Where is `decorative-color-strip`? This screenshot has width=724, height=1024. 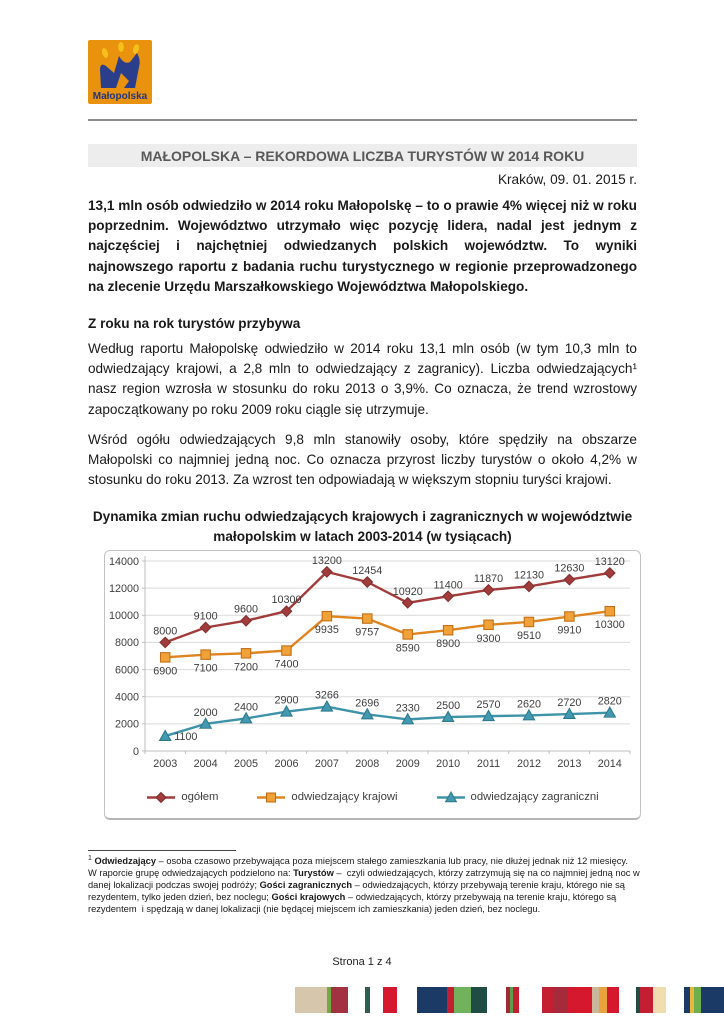 decorative-color-strip is located at coordinates (509, 1000).